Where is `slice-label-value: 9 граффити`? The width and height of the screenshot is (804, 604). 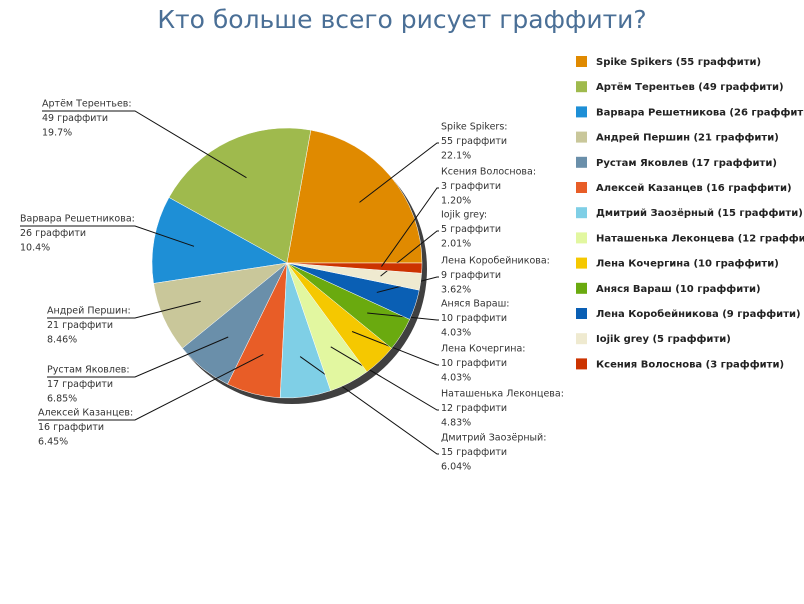 slice-label-value: 9 граффити is located at coordinates (471, 275).